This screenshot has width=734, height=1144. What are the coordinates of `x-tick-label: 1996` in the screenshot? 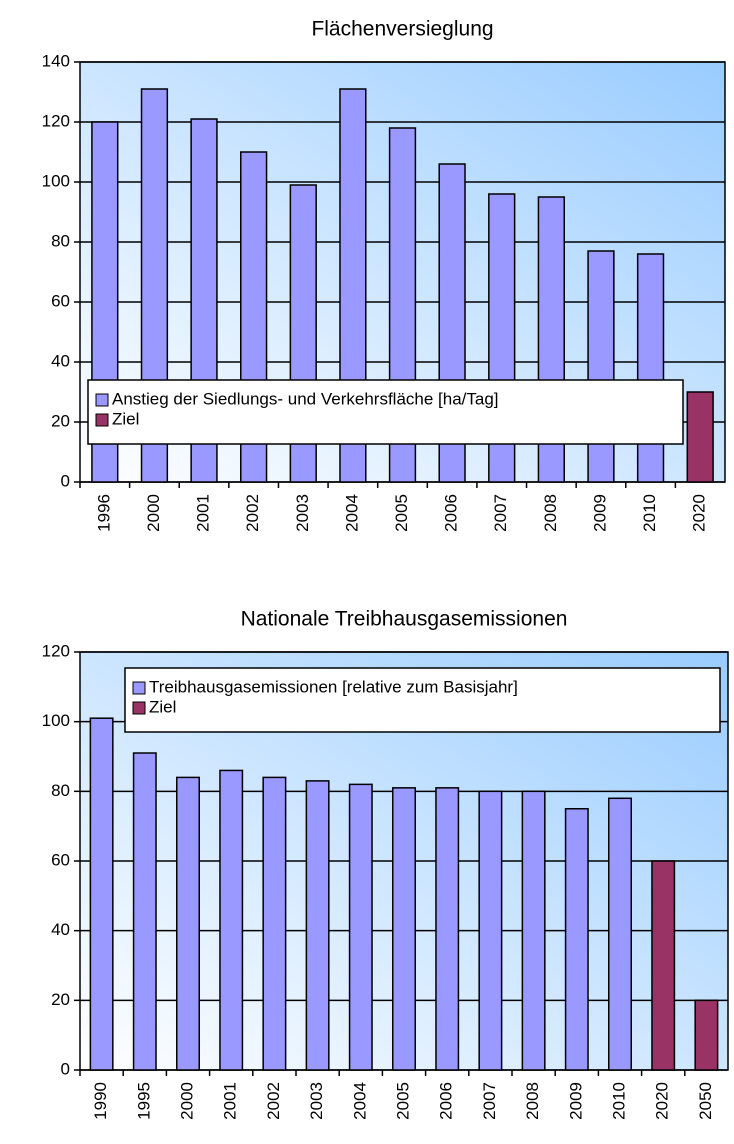 It's located at (103, 513).